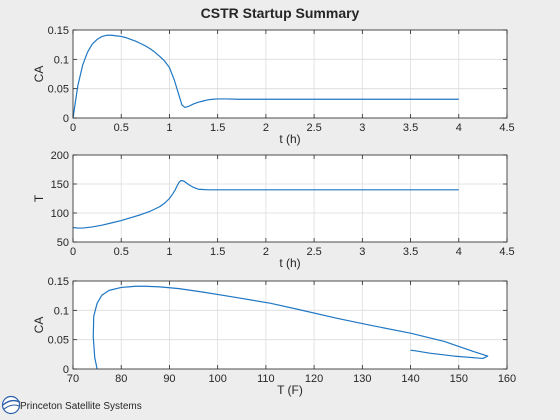 This screenshot has height=420, width=560. What do you see at coordinates (81, 406) in the screenshot?
I see `logo-text: Princeton Satellite Systems` at bounding box center [81, 406].